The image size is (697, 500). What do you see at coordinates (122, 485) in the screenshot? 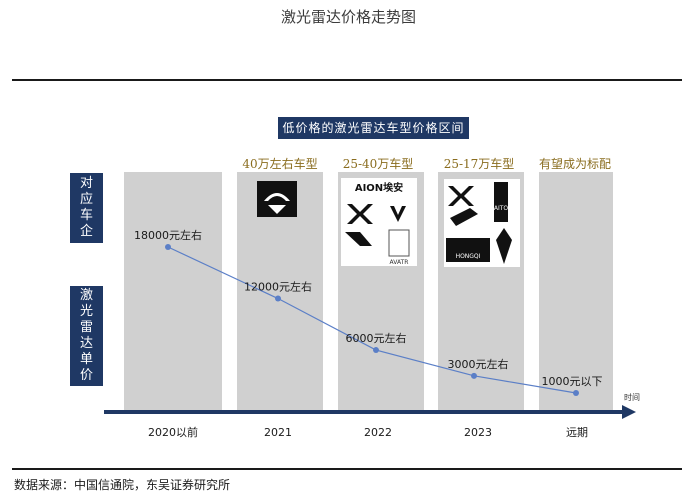
I see `data-source: 数据来源：中国信通院，东吴证券研究所` at bounding box center [122, 485].